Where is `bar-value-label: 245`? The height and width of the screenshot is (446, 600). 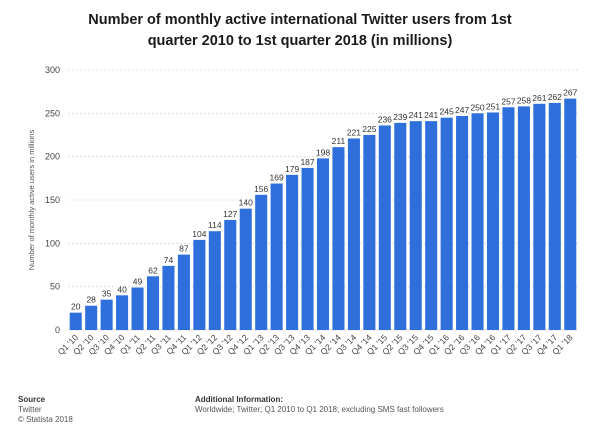
bar-value-label: 245 is located at coordinates (447, 112).